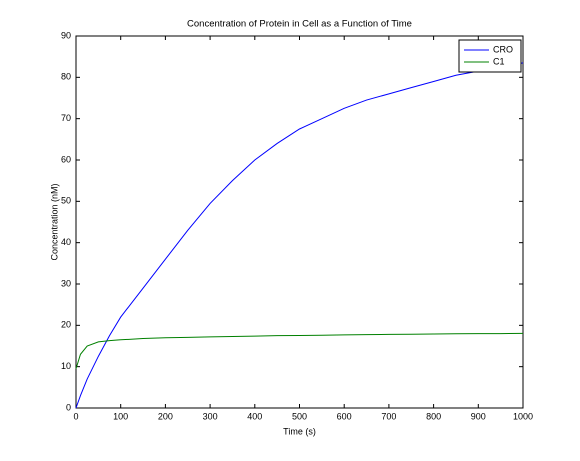  I want to click on legend-box, so click(490, 56).